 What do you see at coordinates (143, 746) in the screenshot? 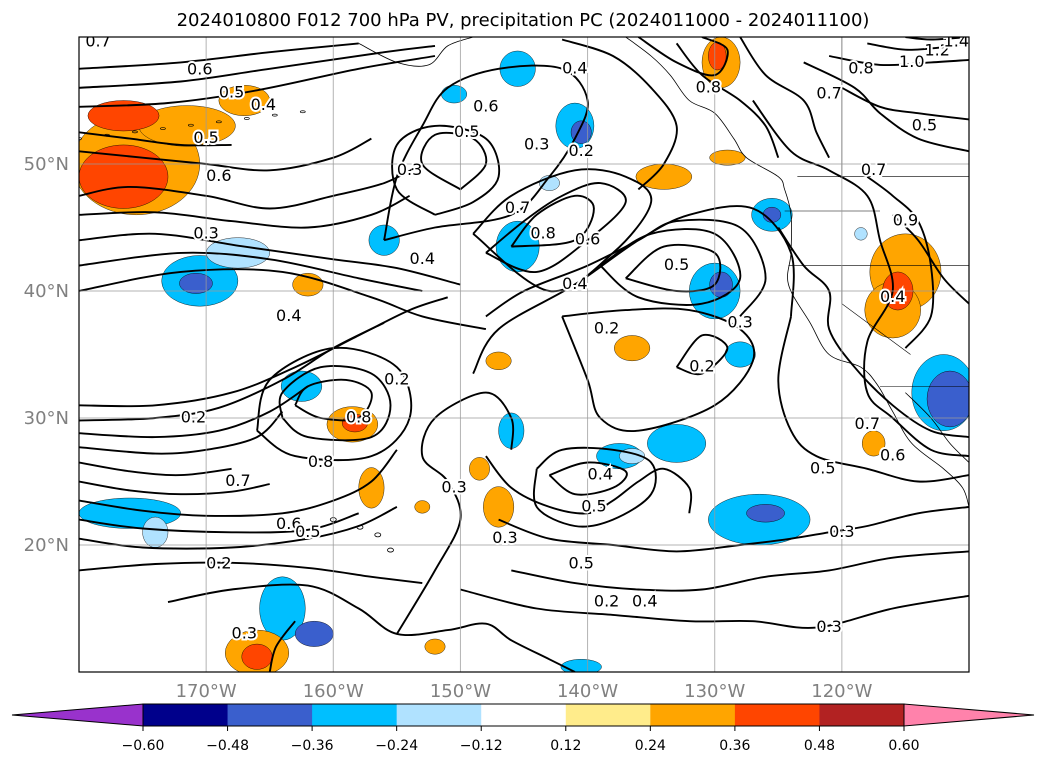
I see `colorbar-tick-label: −0.60` at bounding box center [143, 746].